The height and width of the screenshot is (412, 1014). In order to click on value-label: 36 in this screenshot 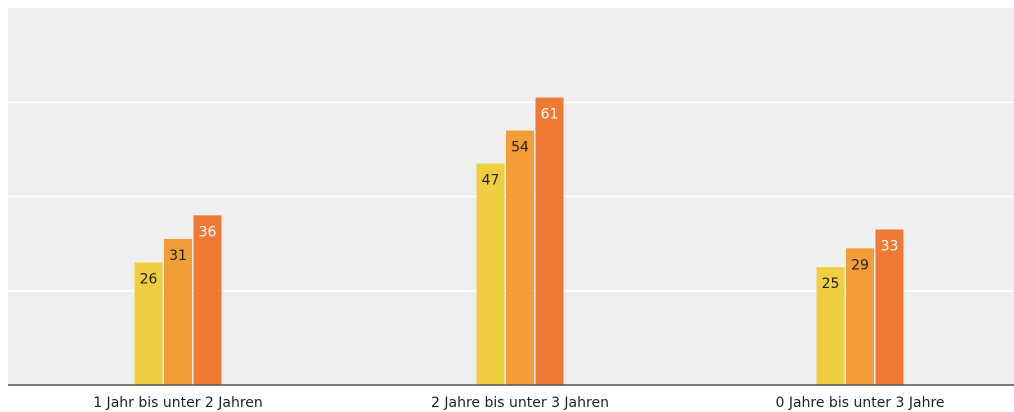, I will do `click(208, 232)`.